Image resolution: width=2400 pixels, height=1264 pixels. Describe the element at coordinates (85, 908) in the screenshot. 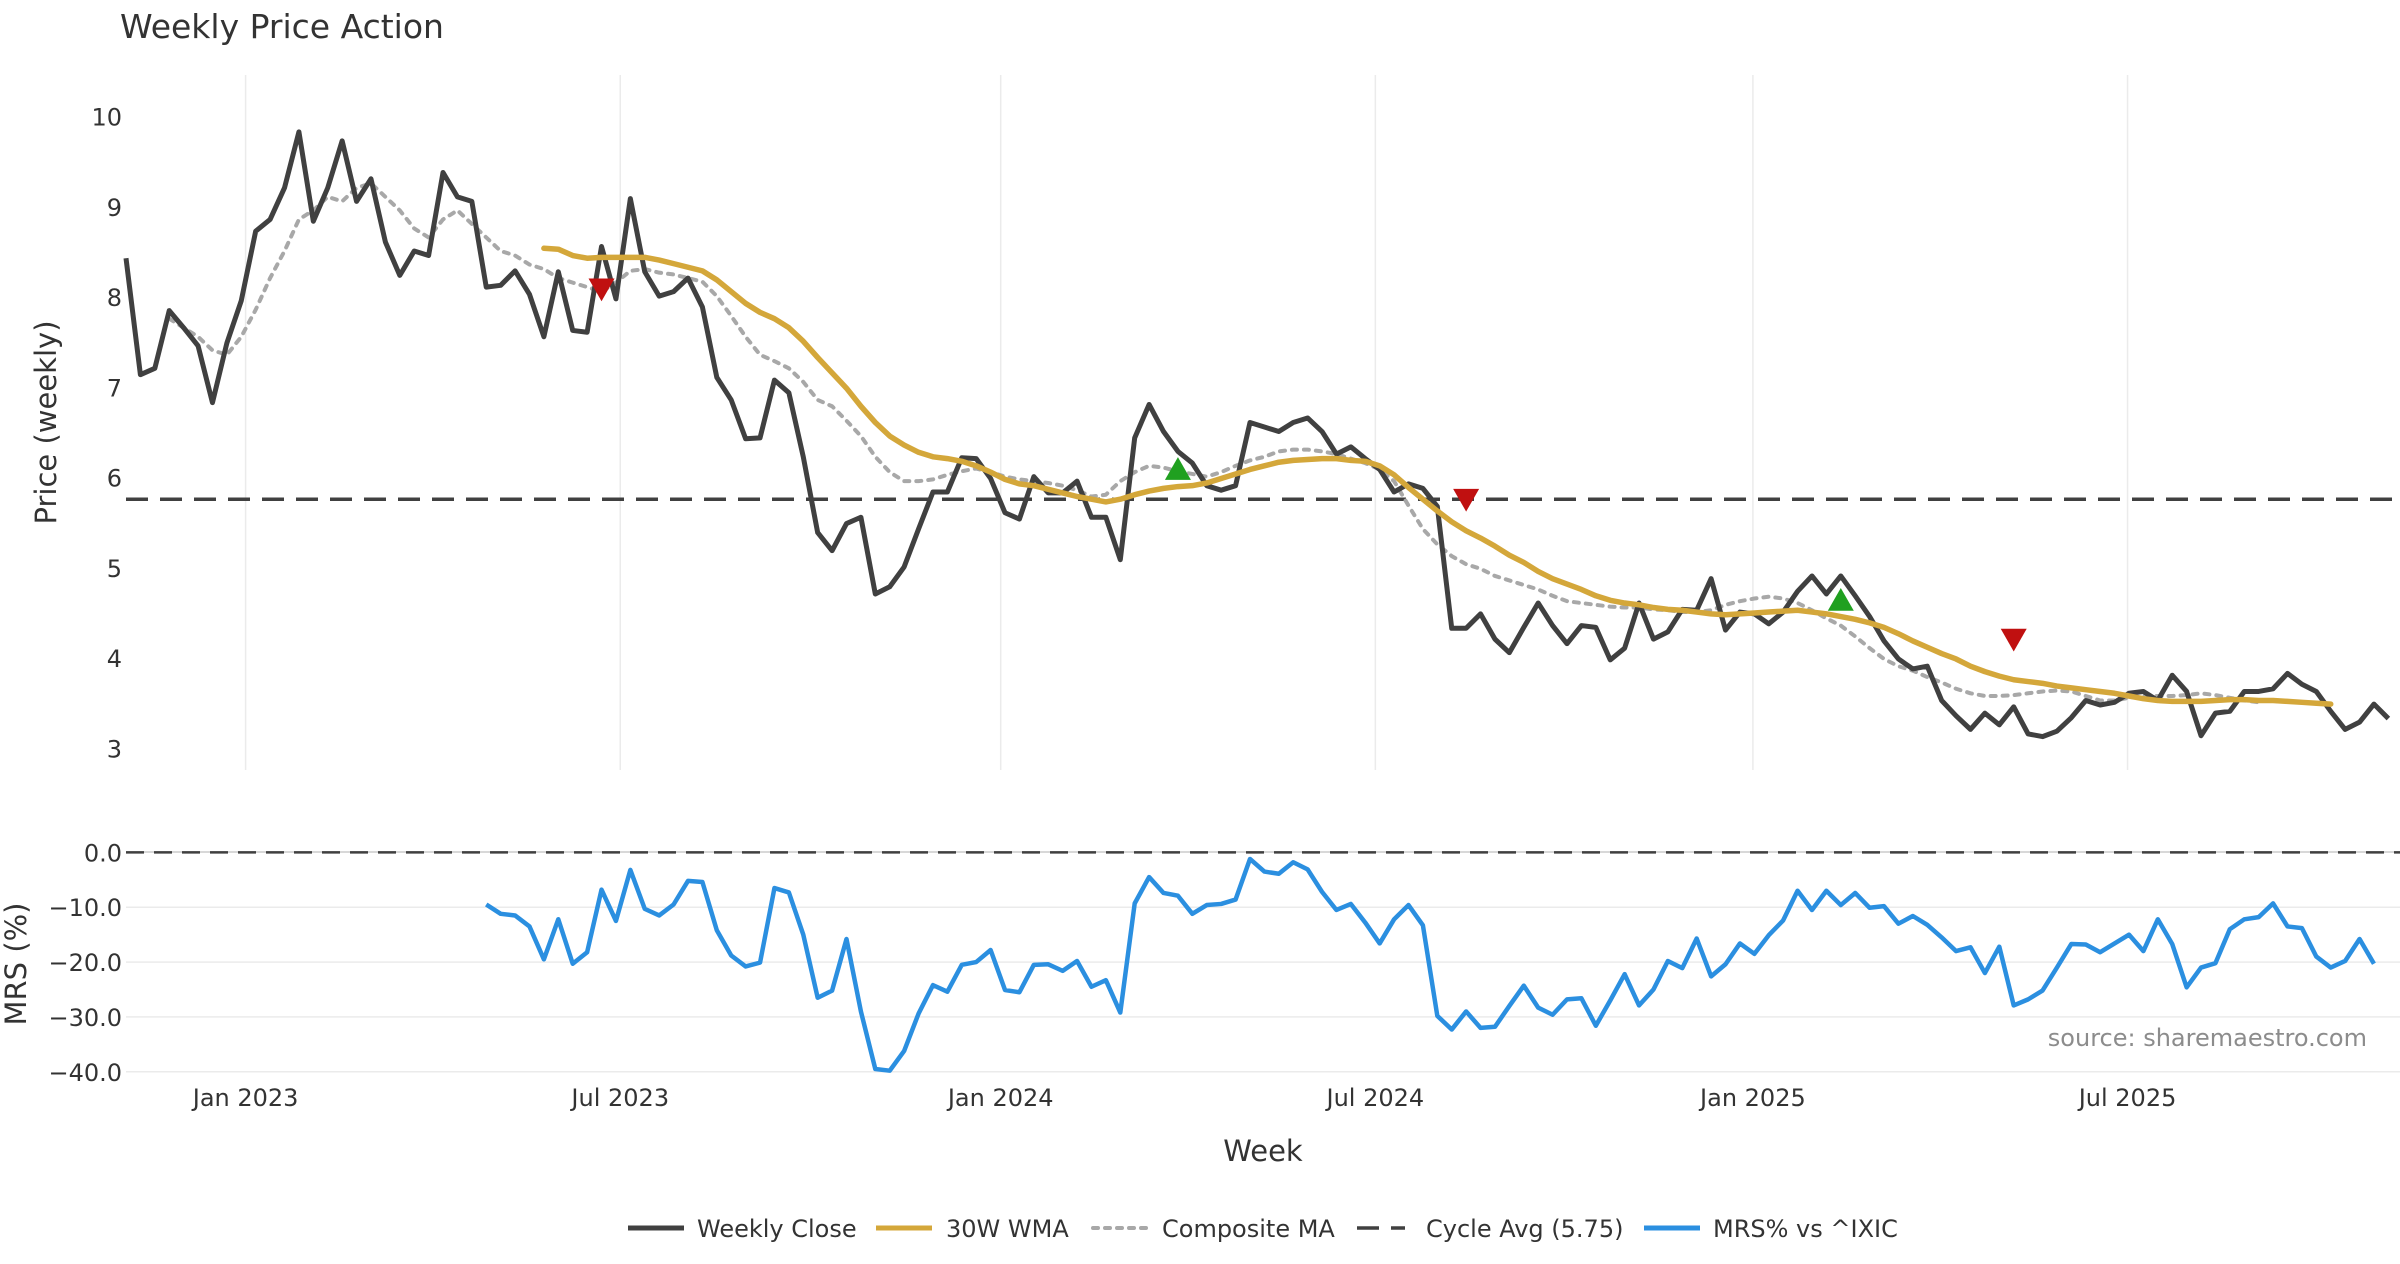

I see `mrs-ytick-label-1: −10.0` at that location.